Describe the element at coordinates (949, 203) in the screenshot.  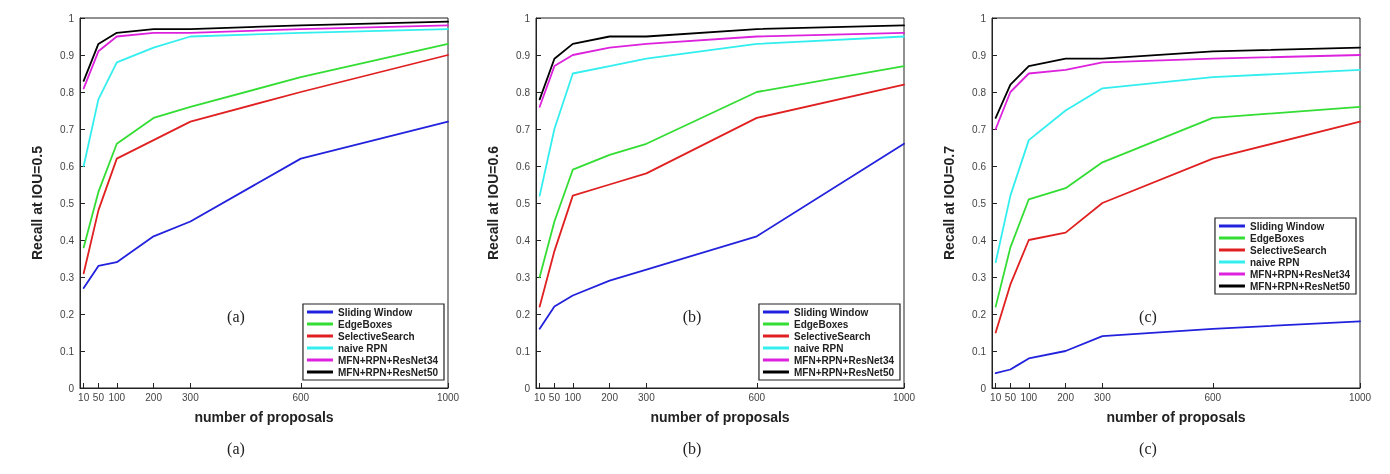
I see `y-axis-title: Recall at IOU=0.7` at that location.